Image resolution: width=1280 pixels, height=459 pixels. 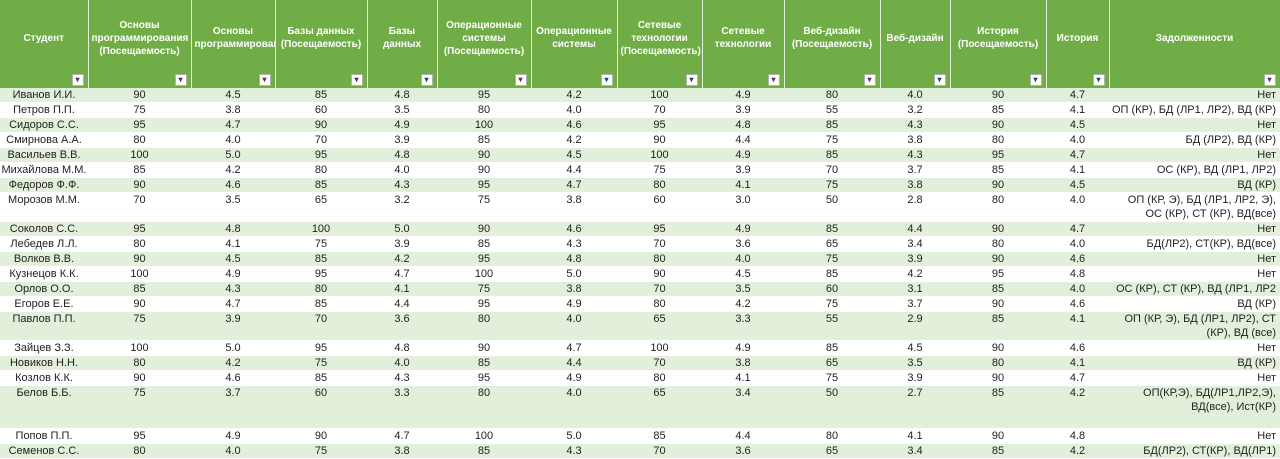 What do you see at coordinates (659, 185) in the screenshot?
I see `cell-net-attendance: 80` at bounding box center [659, 185].